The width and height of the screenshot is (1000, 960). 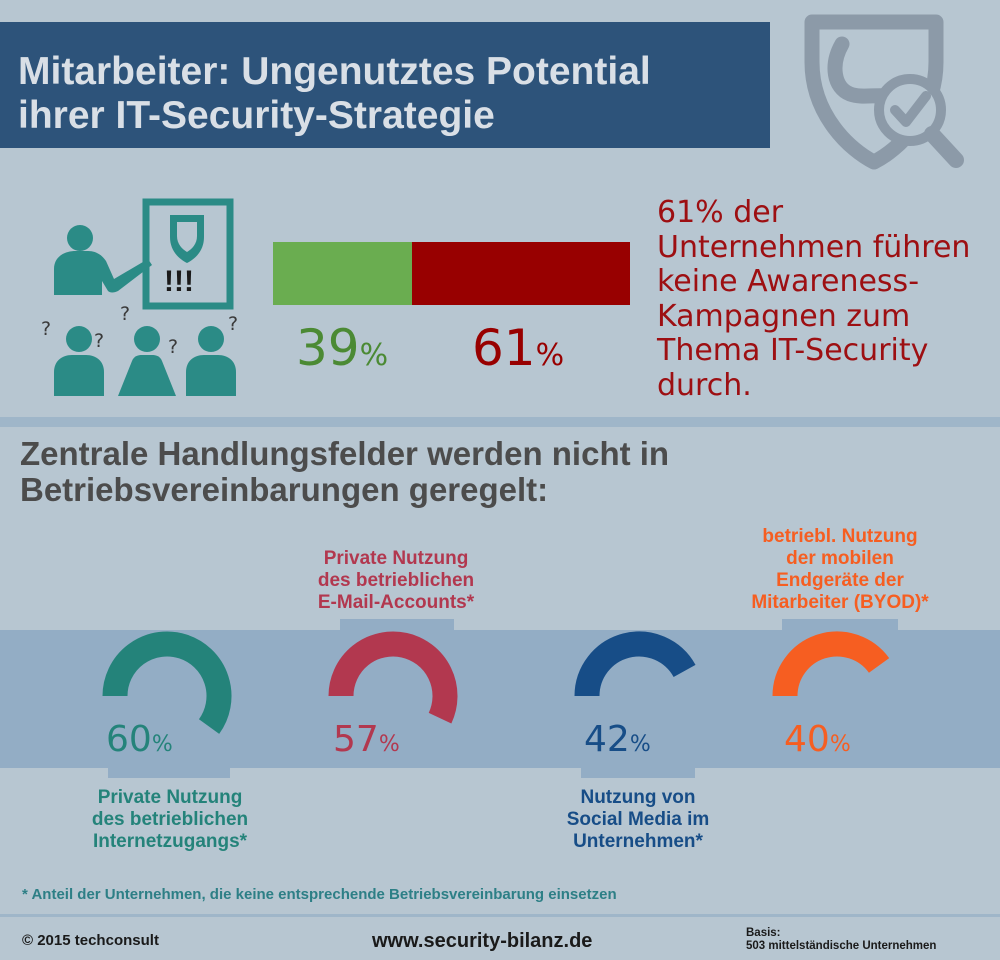 I want to click on donut-value-number: 40, so click(x=807, y=739).